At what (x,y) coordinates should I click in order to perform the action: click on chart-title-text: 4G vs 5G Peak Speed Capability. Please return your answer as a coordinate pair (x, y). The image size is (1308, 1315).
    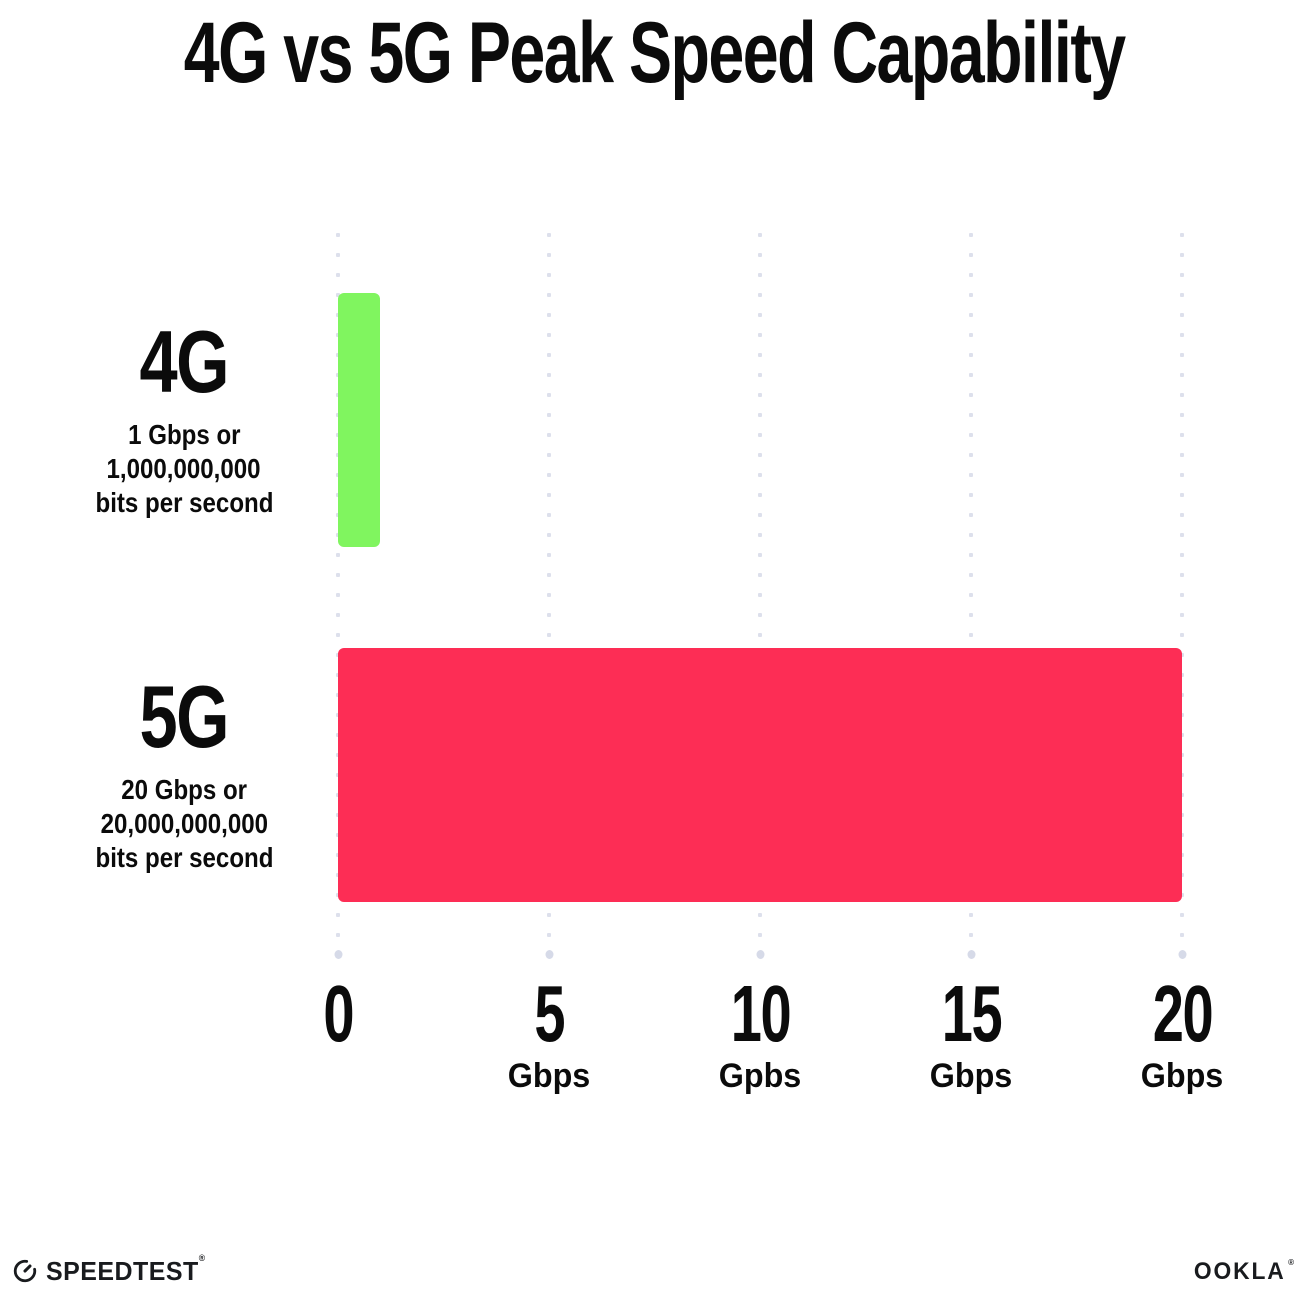
    Looking at the image, I should click on (654, 53).